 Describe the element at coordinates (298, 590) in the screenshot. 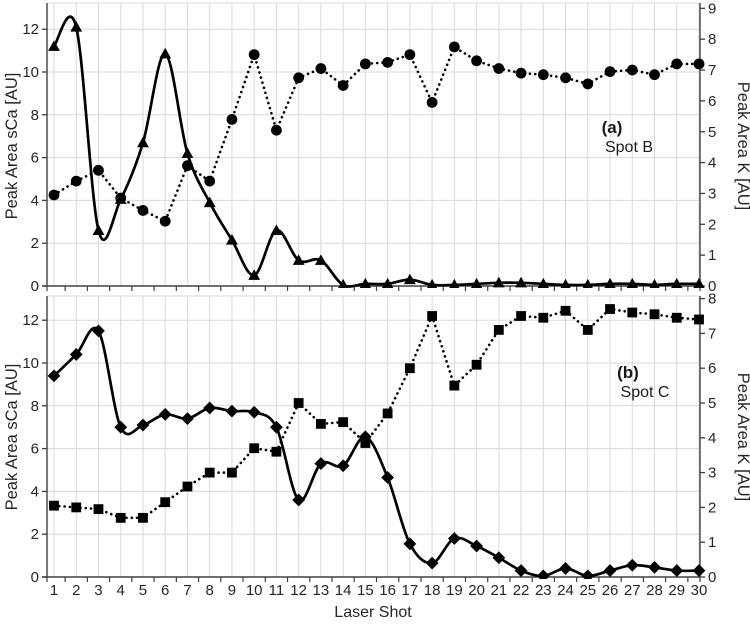

I see `x-tick-label: 12` at that location.